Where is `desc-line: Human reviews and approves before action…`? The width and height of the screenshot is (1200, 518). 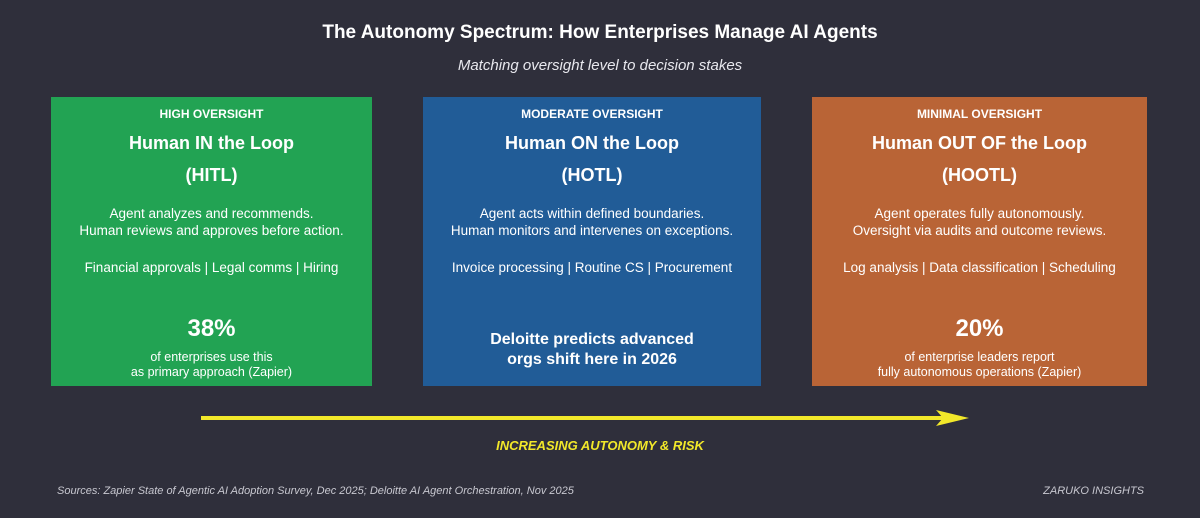 desc-line: Human reviews and approves before action… is located at coordinates (211, 230).